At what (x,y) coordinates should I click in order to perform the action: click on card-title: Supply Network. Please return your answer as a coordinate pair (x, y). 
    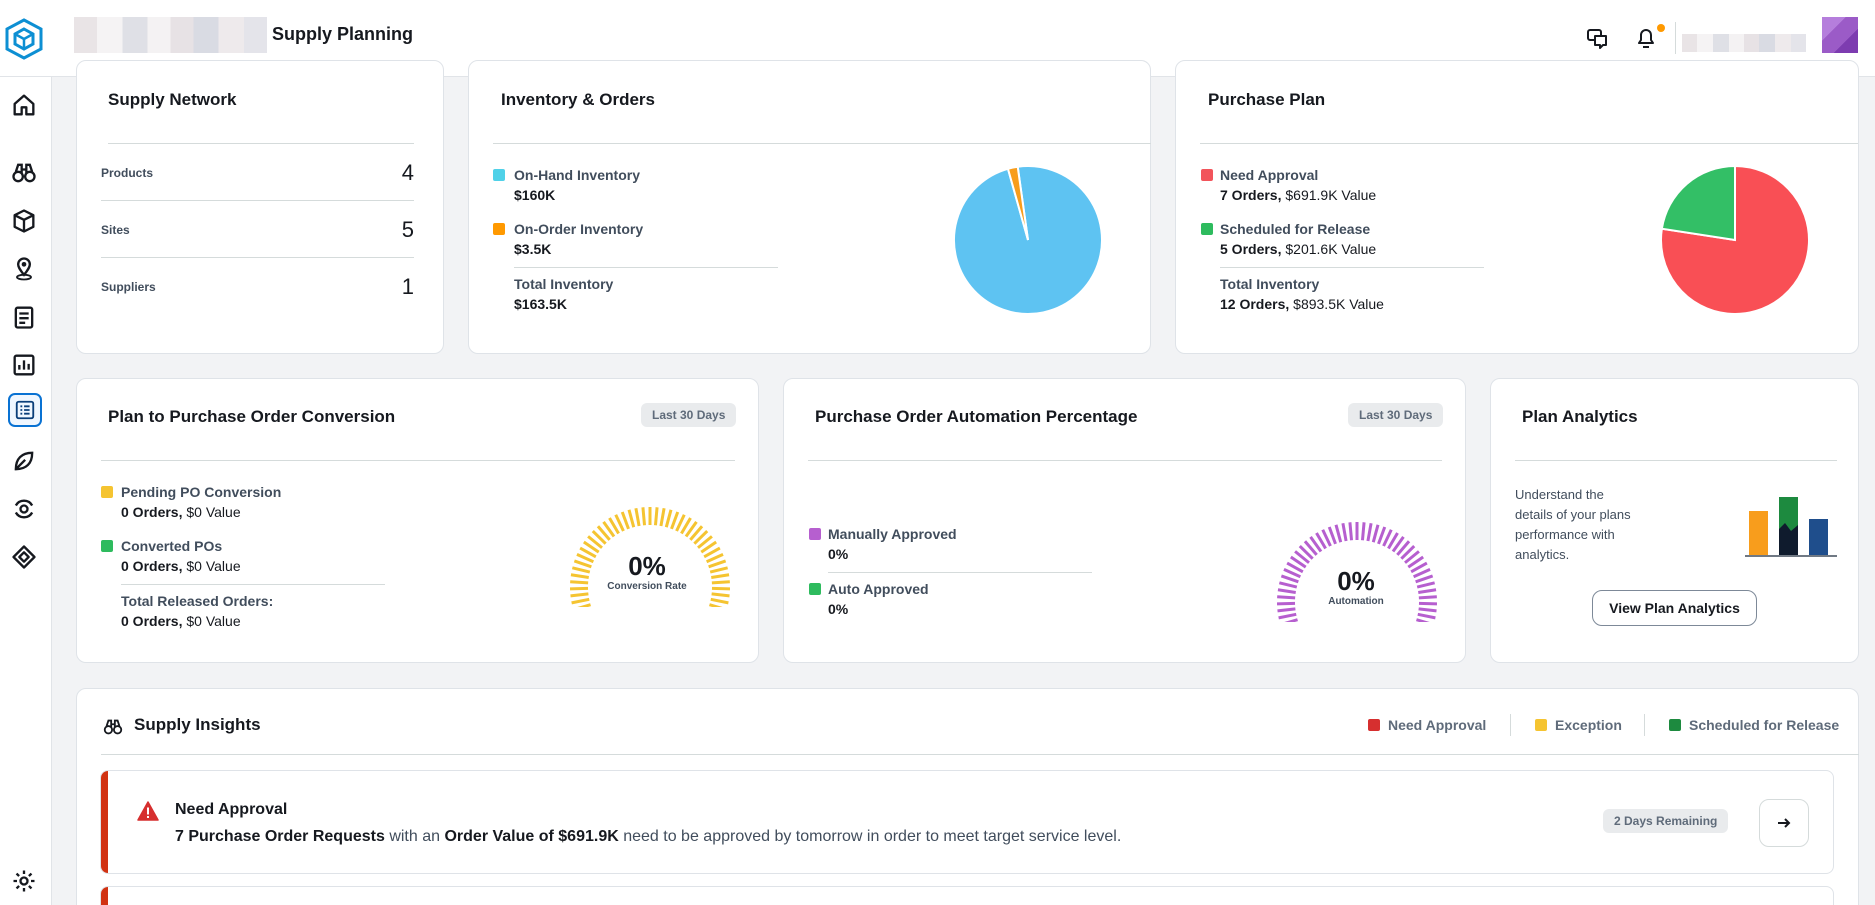
    Looking at the image, I should click on (172, 99).